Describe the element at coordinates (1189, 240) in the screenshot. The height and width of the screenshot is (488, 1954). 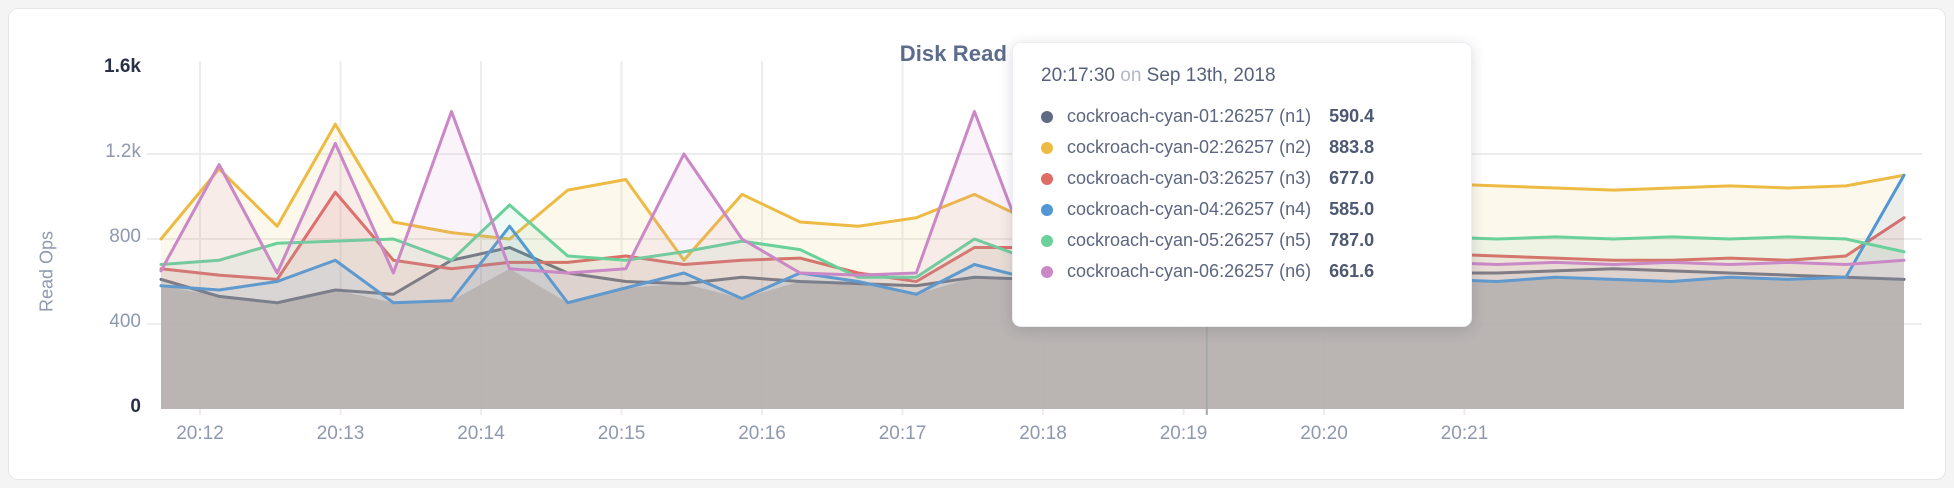
I see `tooltip-series-label: cockroach-cyan-05:26257 (n5)` at that location.